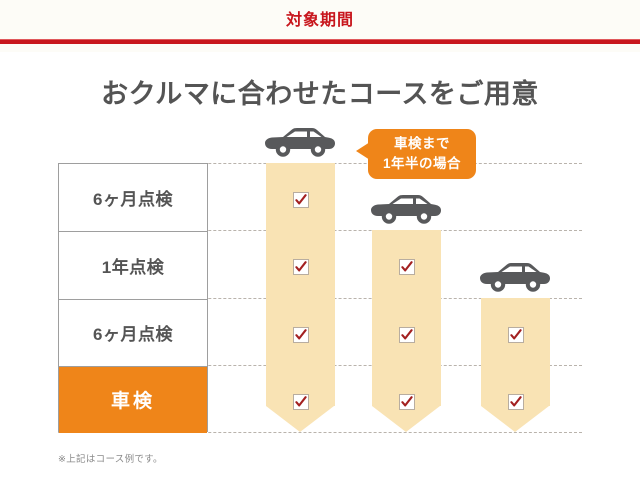  What do you see at coordinates (320, 41) in the screenshot?
I see `header-divider-rule` at bounding box center [320, 41].